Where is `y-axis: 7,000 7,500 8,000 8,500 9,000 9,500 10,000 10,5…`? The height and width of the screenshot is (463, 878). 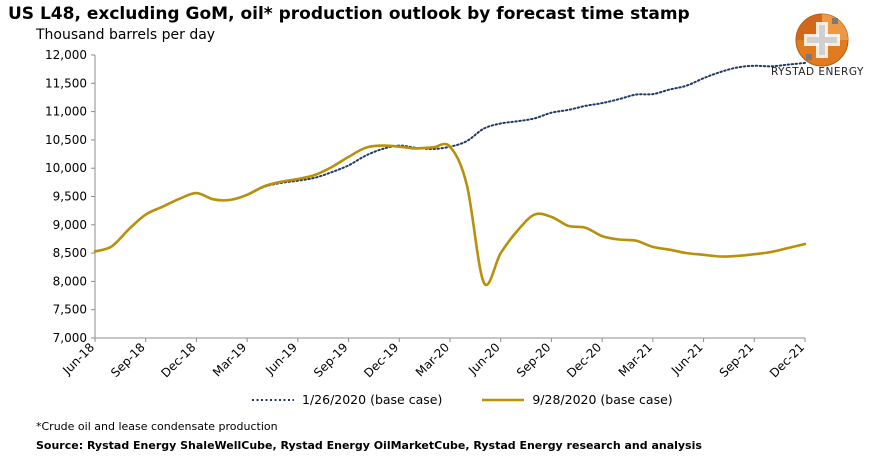
y-axis: 7,000 7,500 8,000 8,500 9,000 9,500 10,000 10,5… is located at coordinates (70, 196).